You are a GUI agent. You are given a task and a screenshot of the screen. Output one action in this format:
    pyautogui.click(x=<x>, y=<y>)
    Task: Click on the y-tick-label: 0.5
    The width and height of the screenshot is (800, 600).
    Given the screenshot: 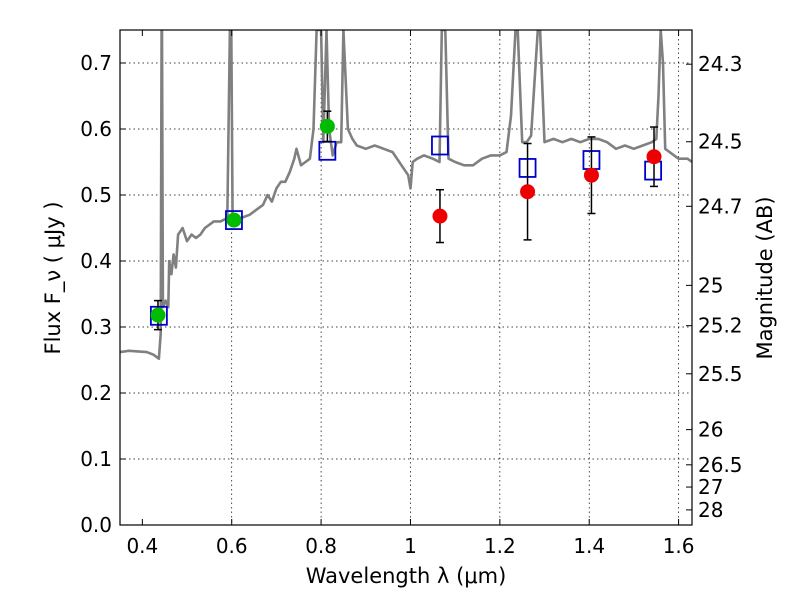 What is the action you would take?
    pyautogui.click(x=96, y=195)
    